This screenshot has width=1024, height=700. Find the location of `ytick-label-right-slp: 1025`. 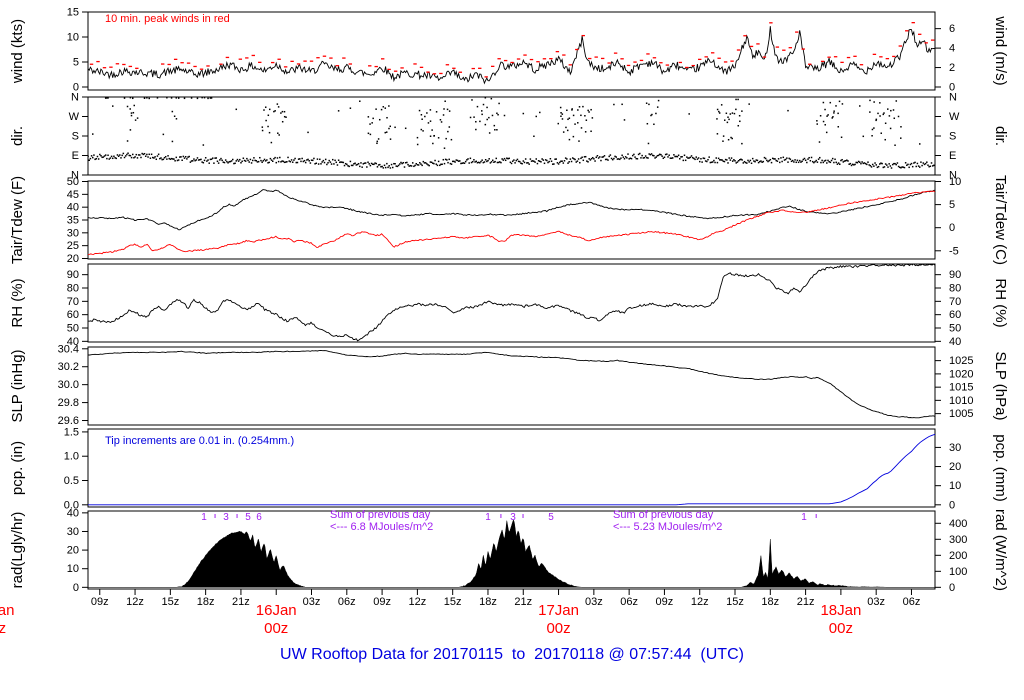

ytick-label-right-slp: 1025 is located at coordinates (961, 361).